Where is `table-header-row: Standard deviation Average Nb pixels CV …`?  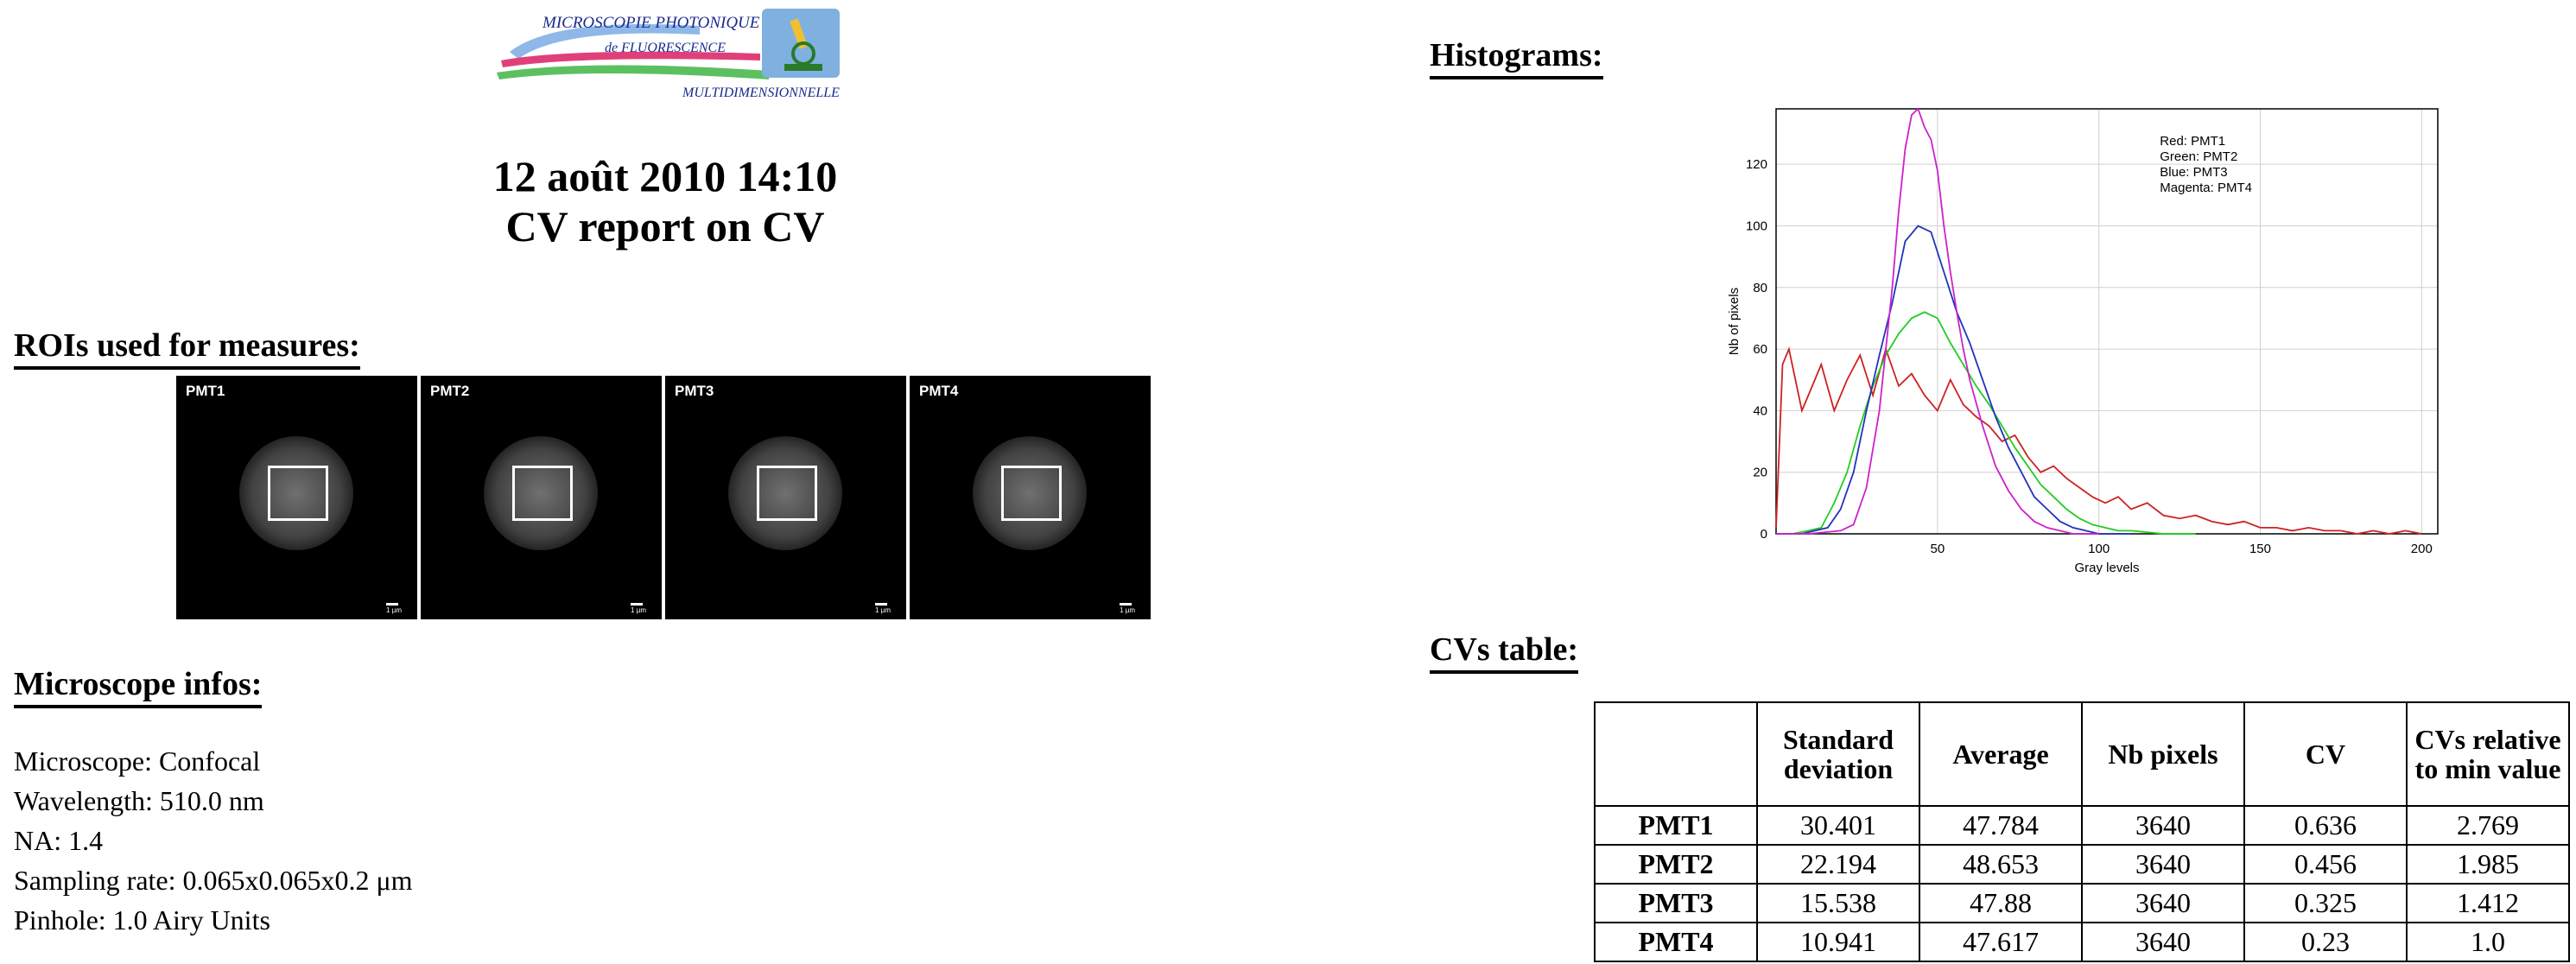
table-header-row: Standard deviation Average Nb pixels CV … is located at coordinates (2082, 754).